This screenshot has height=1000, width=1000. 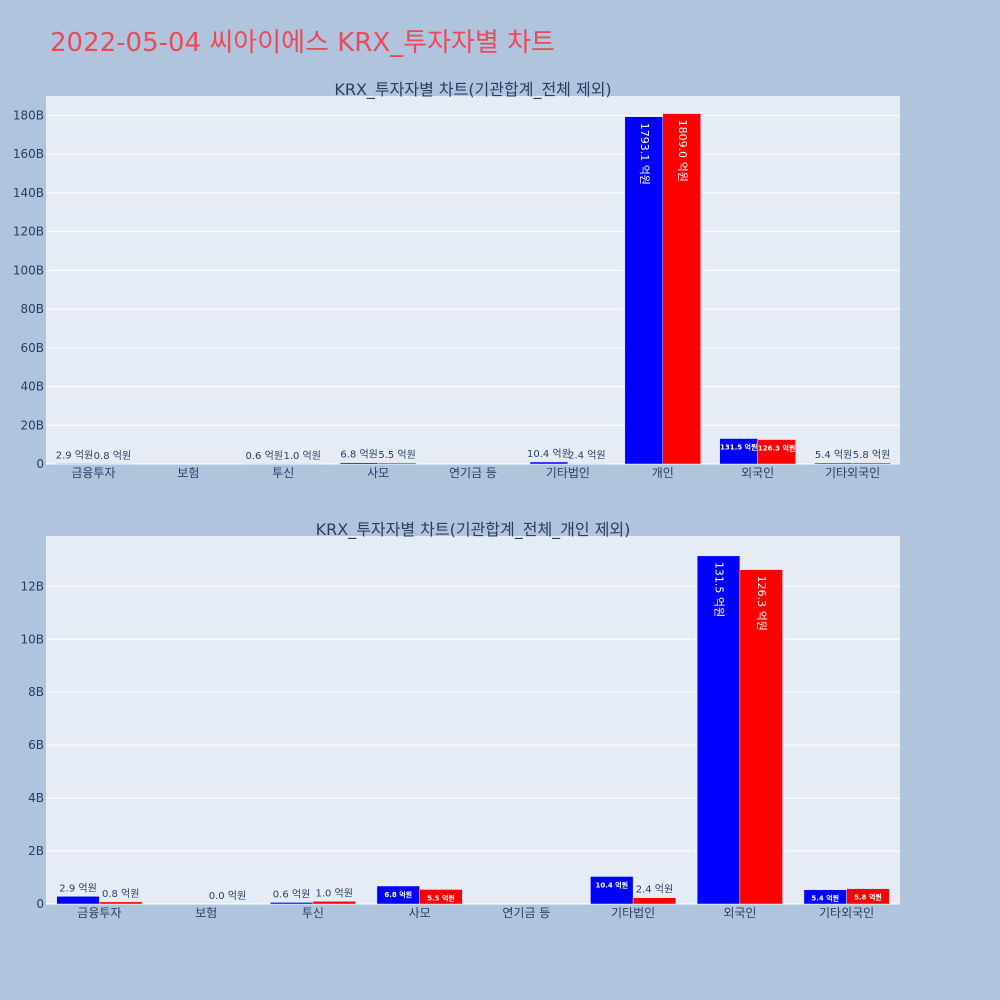 What do you see at coordinates (644, 154) in the screenshot?
I see `data-label: 1793.1 억원` at bounding box center [644, 154].